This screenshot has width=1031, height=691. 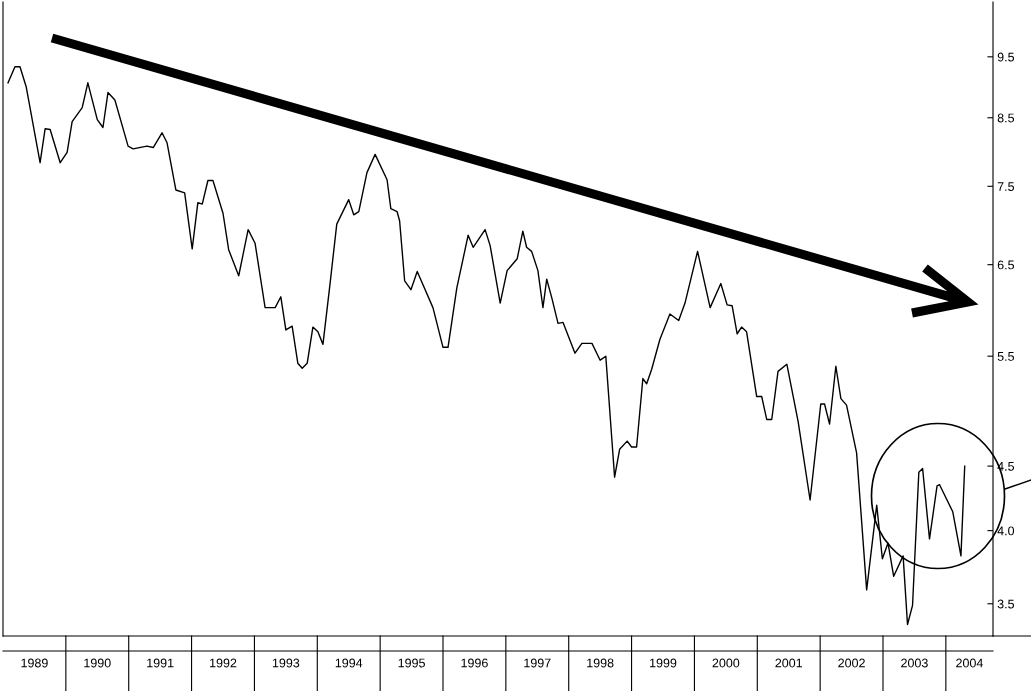 I want to click on x-tick-label: 2004, so click(x=969, y=663).